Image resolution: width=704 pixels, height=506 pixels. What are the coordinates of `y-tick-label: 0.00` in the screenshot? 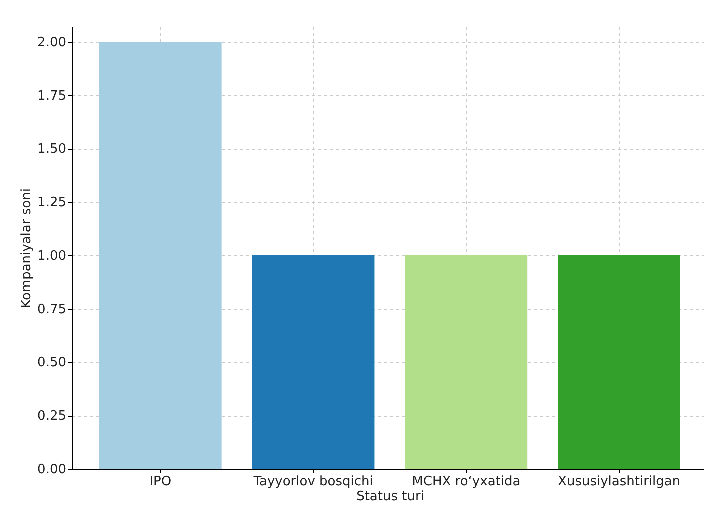 It's located at (52, 470).